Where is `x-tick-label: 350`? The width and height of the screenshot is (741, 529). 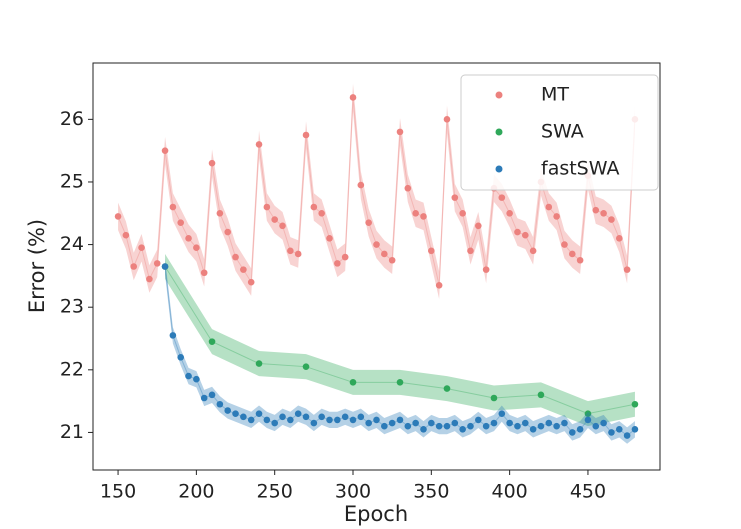
x-tick-label: 350 is located at coordinates (431, 492).